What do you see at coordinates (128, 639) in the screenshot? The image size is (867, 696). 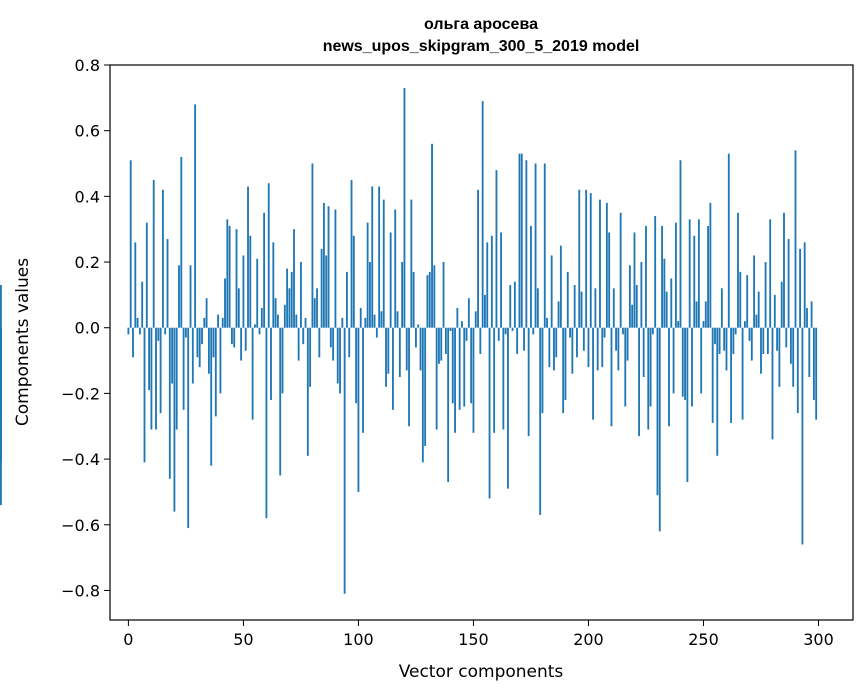 I see `x-tick-label: 0` at bounding box center [128, 639].